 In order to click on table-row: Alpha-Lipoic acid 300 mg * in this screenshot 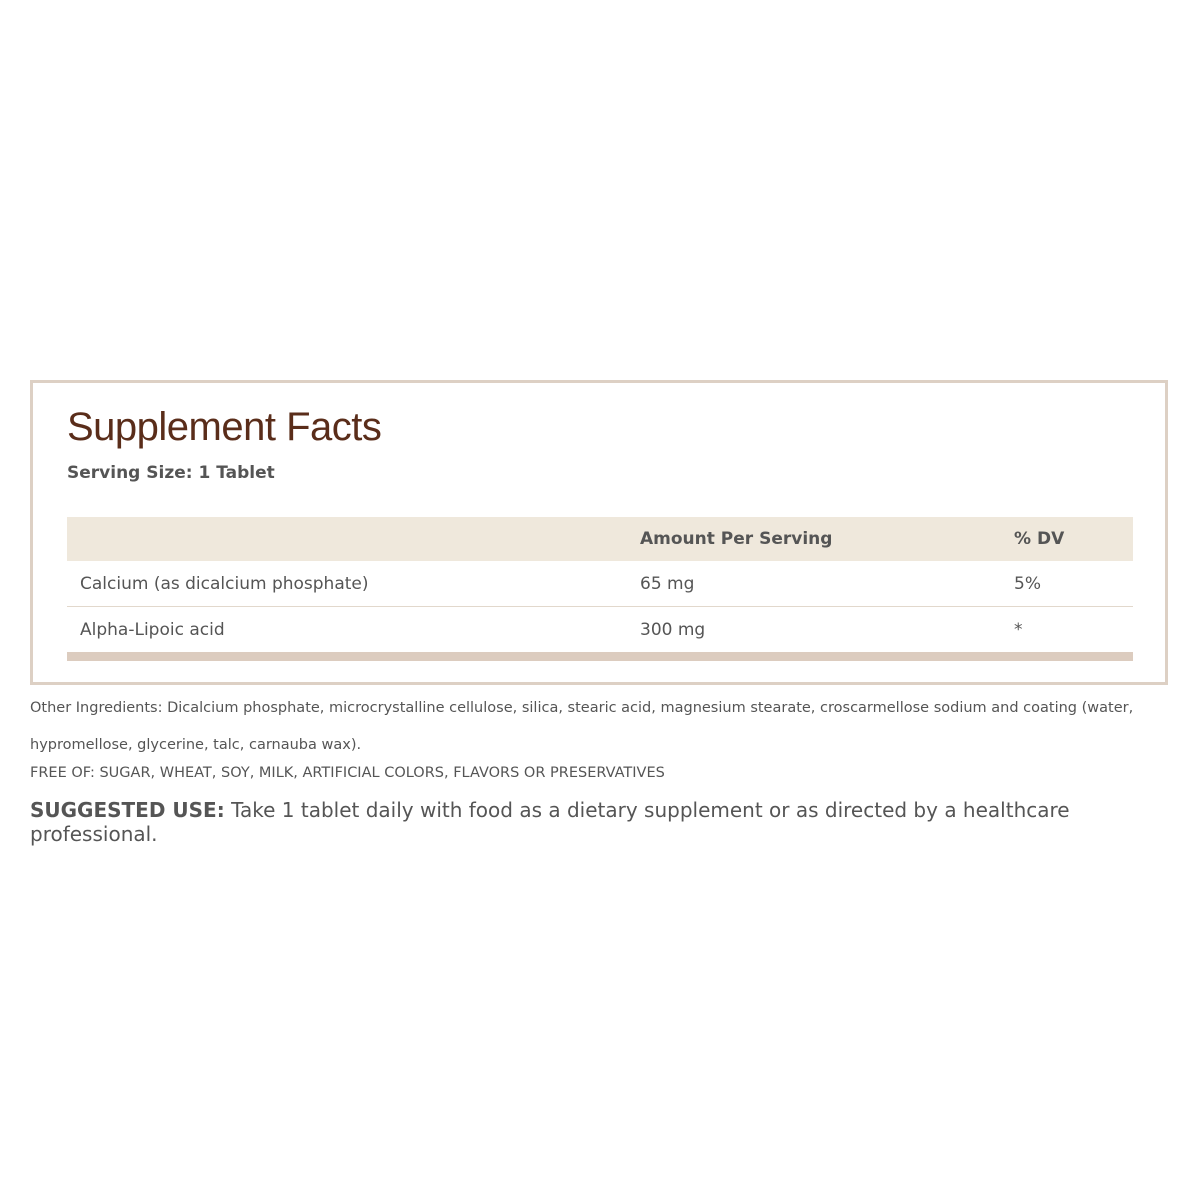, I will do `click(600, 629)`.